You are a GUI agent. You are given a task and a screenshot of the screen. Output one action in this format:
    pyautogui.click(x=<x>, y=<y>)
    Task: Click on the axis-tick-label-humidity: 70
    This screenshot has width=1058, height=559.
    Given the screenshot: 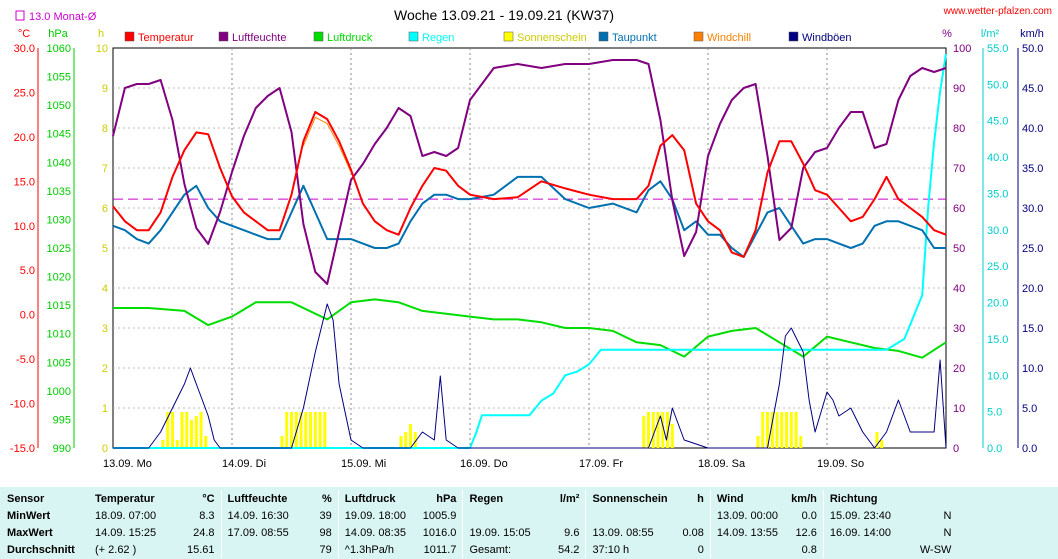 What is the action you would take?
    pyautogui.click(x=959, y=169)
    